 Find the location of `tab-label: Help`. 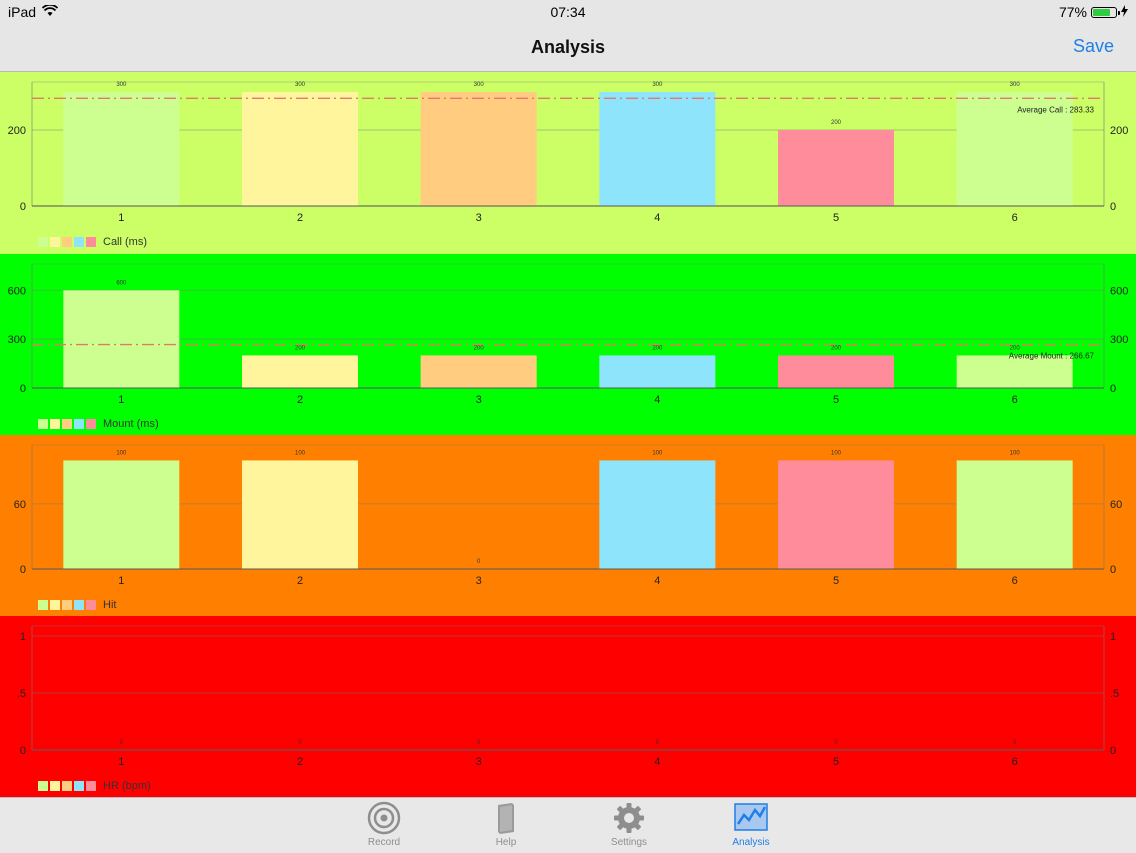

tab-label: Help is located at coordinates (506, 842).